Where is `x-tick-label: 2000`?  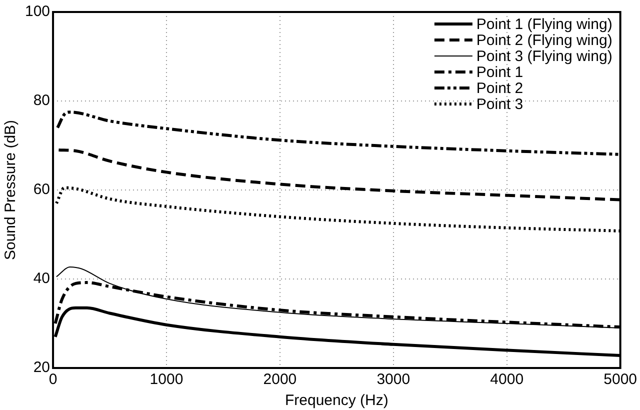
x-tick-label: 2000 is located at coordinates (280, 379).